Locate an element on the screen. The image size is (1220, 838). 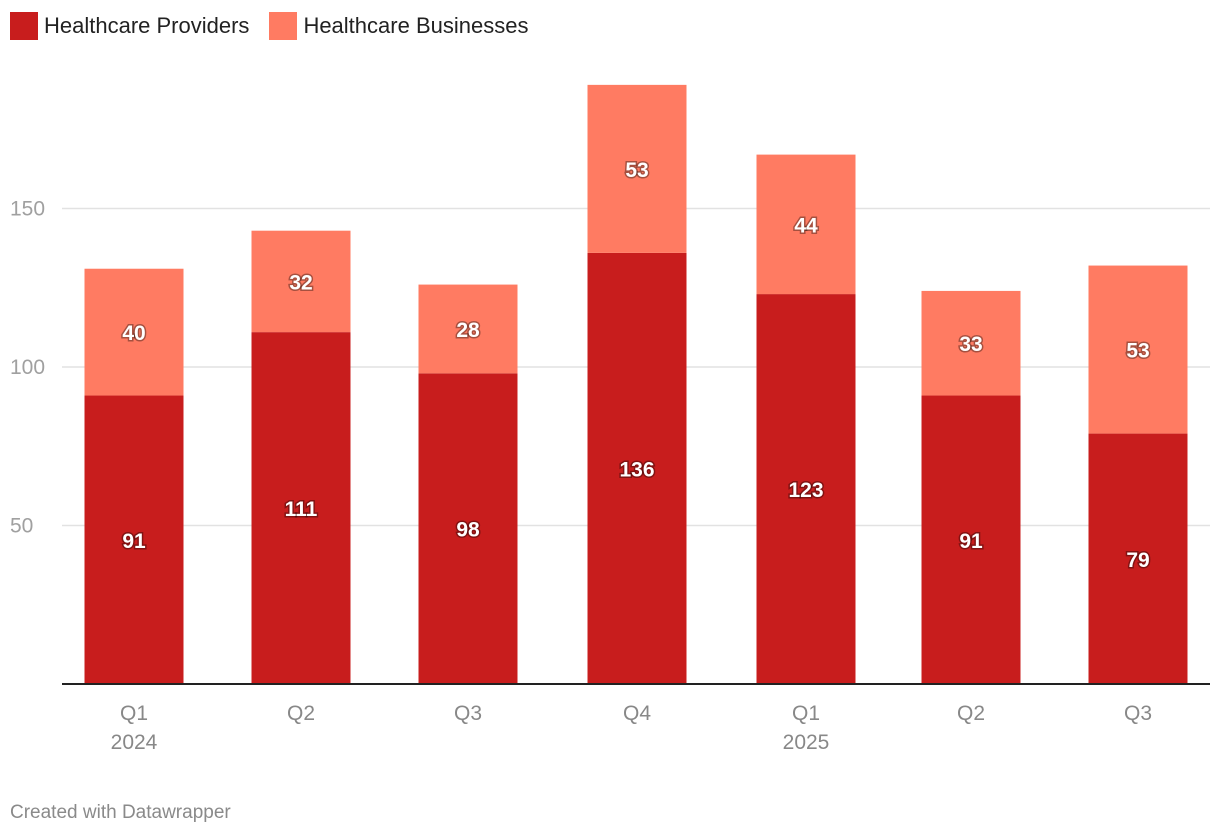
data-label: 136 is located at coordinates (636, 469).